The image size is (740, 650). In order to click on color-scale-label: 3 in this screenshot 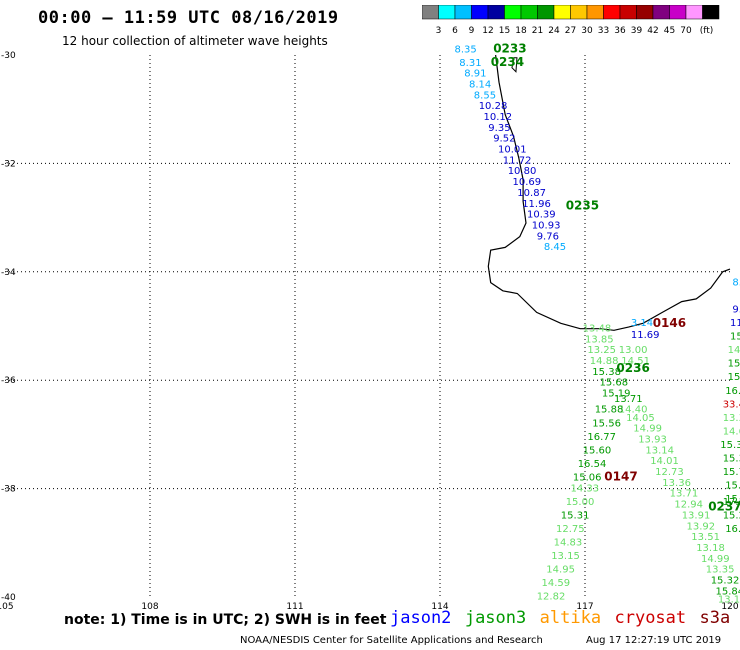, I will do `click(439, 31)`.